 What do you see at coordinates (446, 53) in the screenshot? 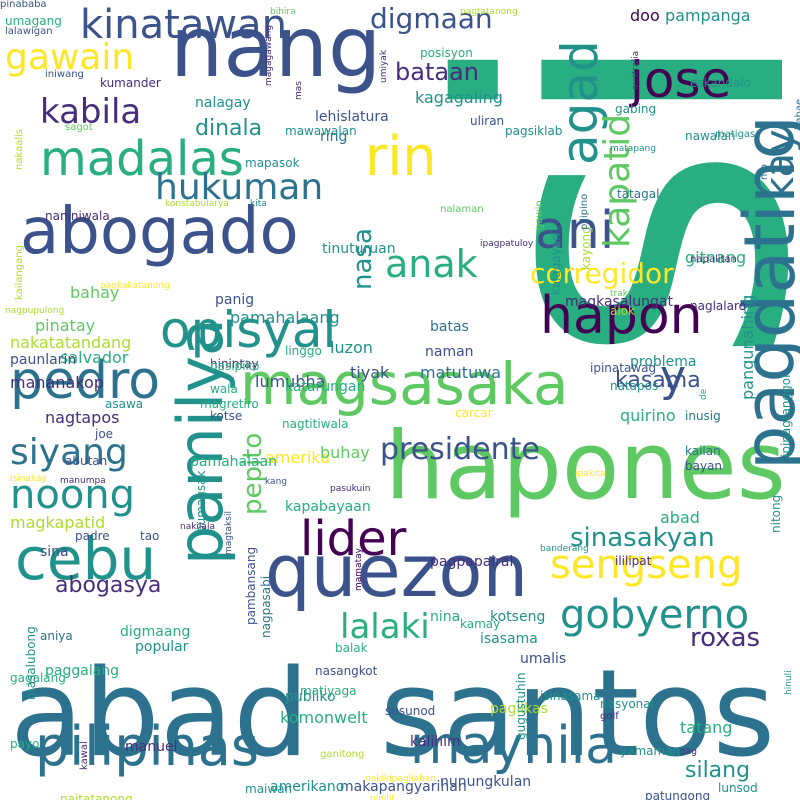
I see `cloud-word: posisyon` at bounding box center [446, 53].